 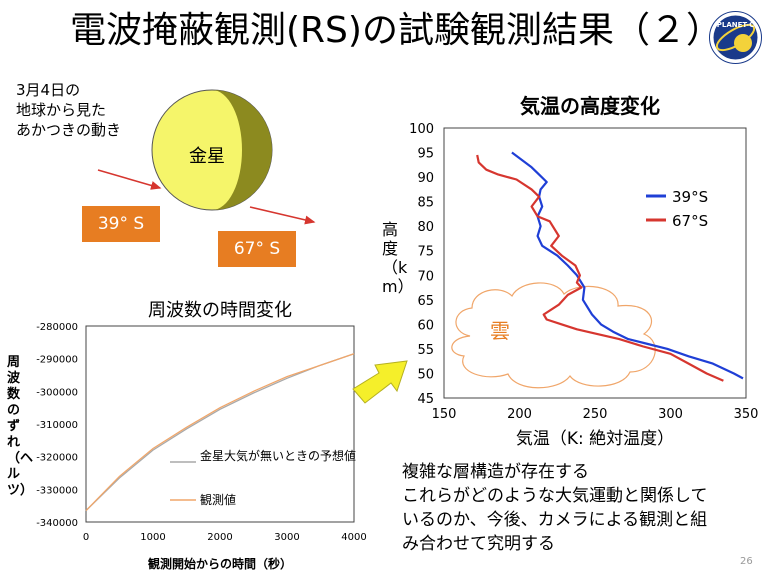 I want to click on latitude-tag-67s: 67° S, so click(x=257, y=249).